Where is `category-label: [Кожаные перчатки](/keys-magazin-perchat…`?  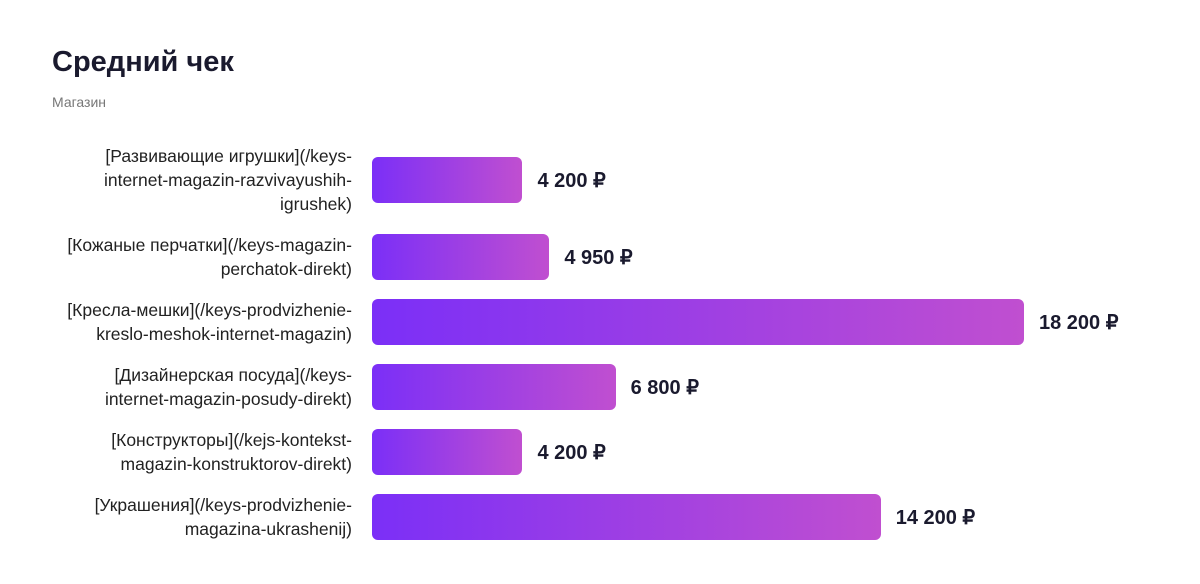 category-label: [Кожаные перчатки](/keys-magazin-perchat… is located at coordinates (209, 257).